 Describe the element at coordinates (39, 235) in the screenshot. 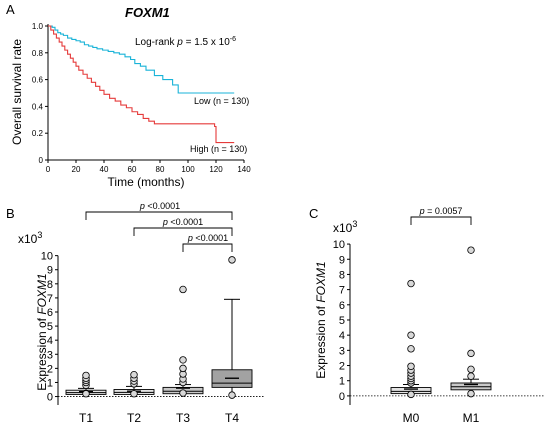

I see `expr-unit-b-exp: 3` at that location.